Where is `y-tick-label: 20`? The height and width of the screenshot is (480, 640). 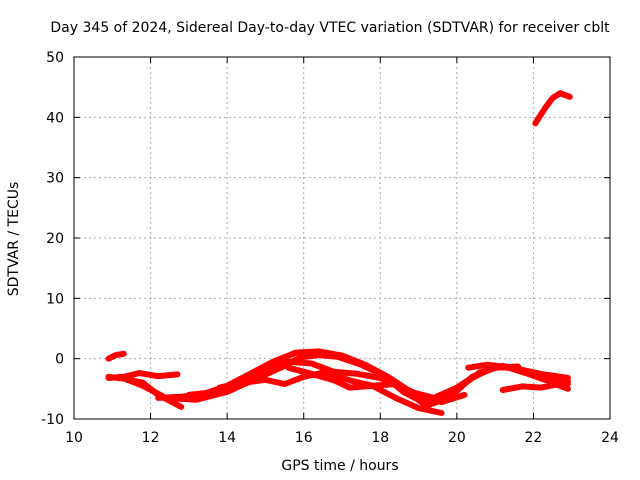
y-tick-label: 20 is located at coordinates (55, 239).